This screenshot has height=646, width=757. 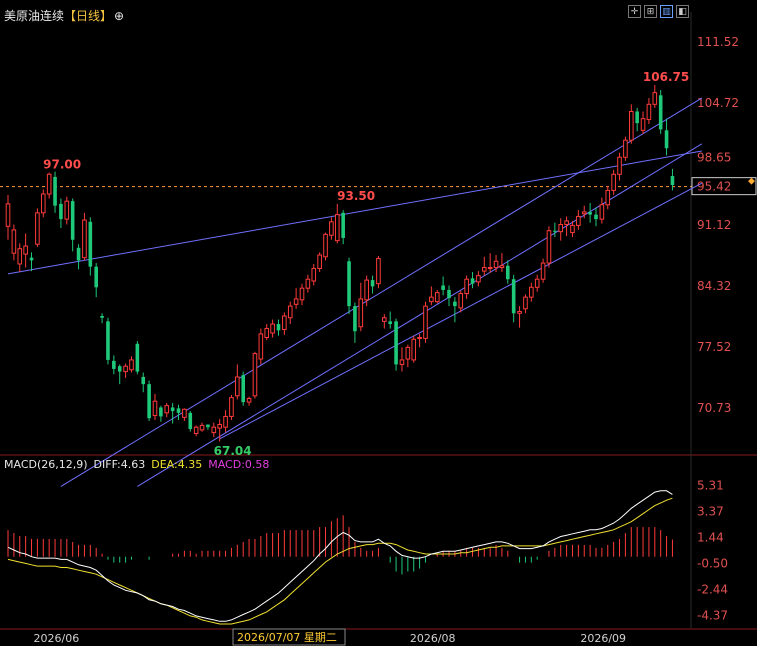 What do you see at coordinates (712, 563) in the screenshot?
I see `macd-tick-label: -0.50` at bounding box center [712, 563].